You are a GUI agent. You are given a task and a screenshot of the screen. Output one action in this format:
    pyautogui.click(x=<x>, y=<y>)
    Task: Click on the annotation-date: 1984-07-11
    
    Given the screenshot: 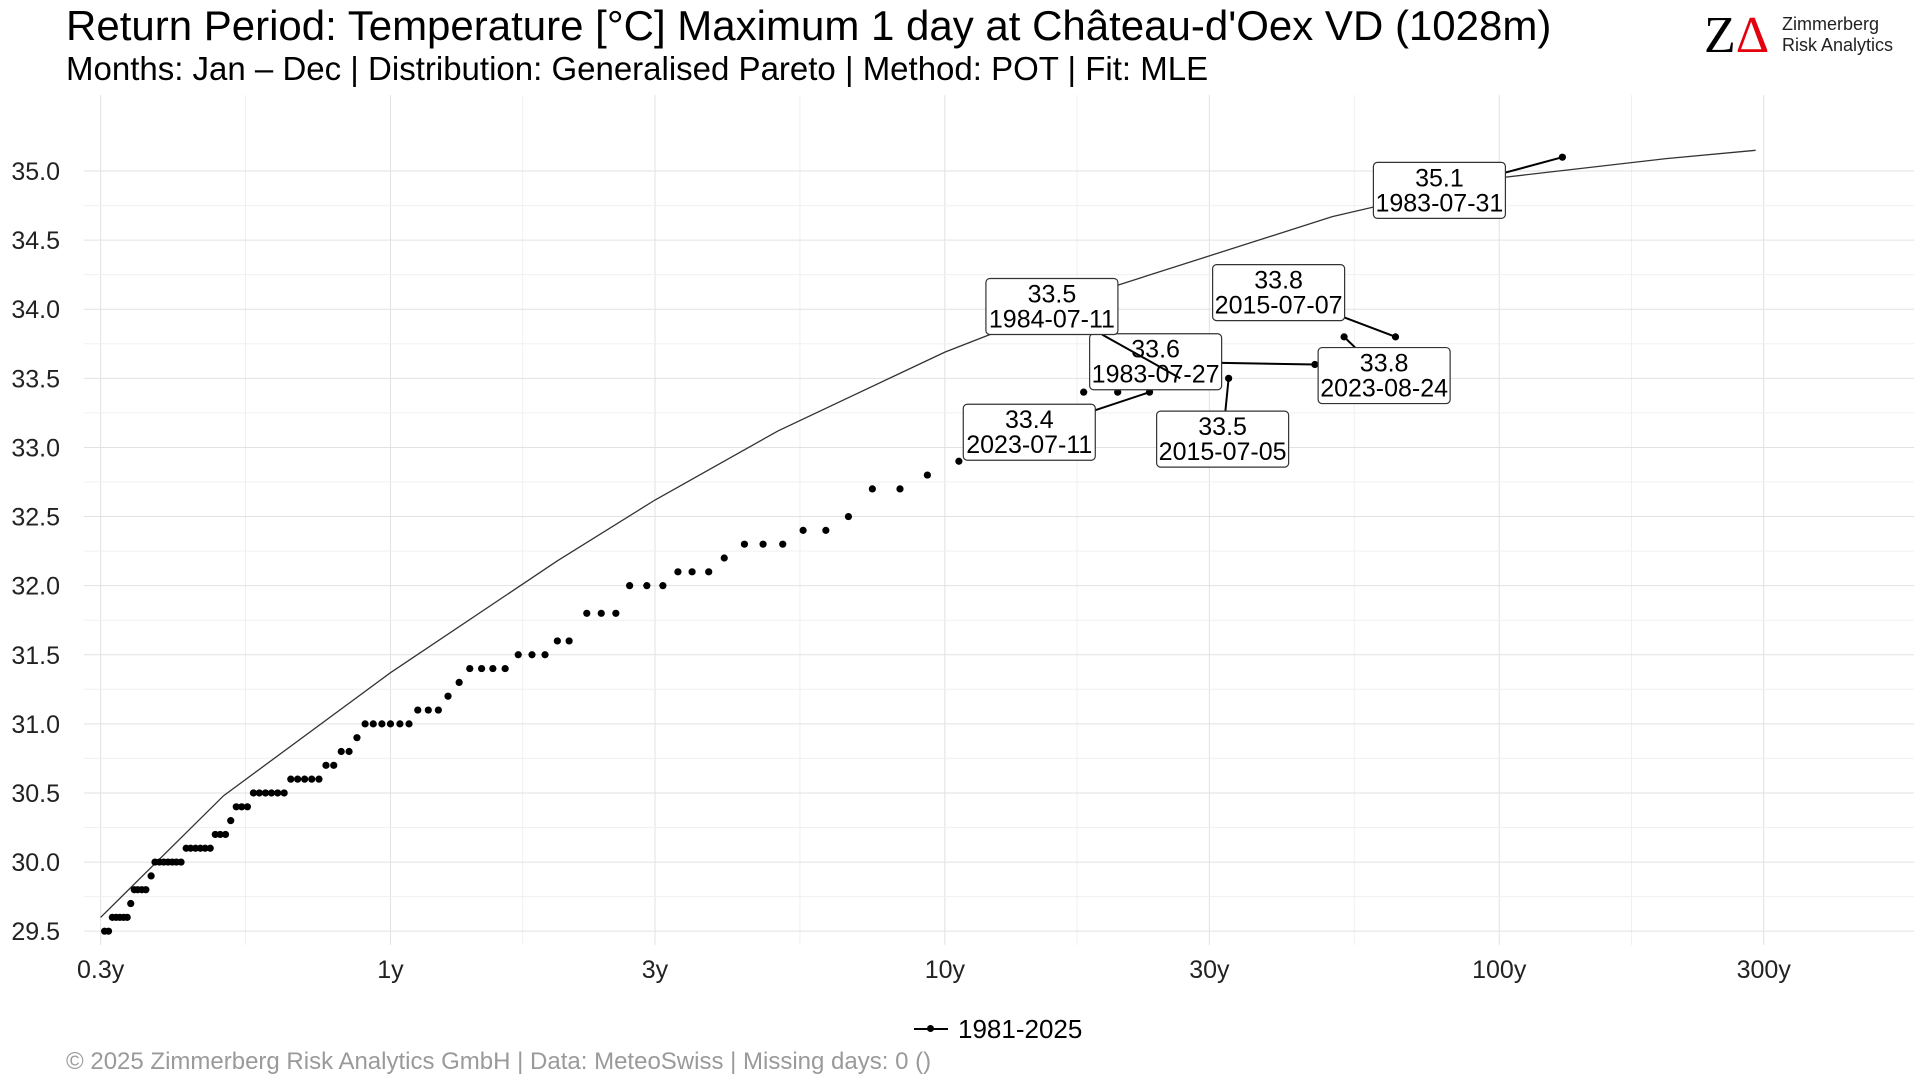 What is the action you would take?
    pyautogui.click(x=1052, y=319)
    